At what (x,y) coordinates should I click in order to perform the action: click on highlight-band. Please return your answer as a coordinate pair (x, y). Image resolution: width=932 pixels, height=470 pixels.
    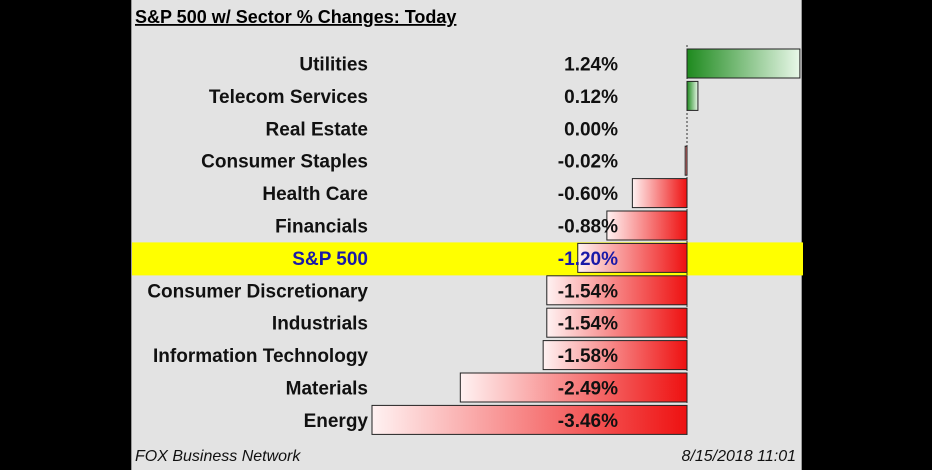
    Looking at the image, I should click on (467, 259).